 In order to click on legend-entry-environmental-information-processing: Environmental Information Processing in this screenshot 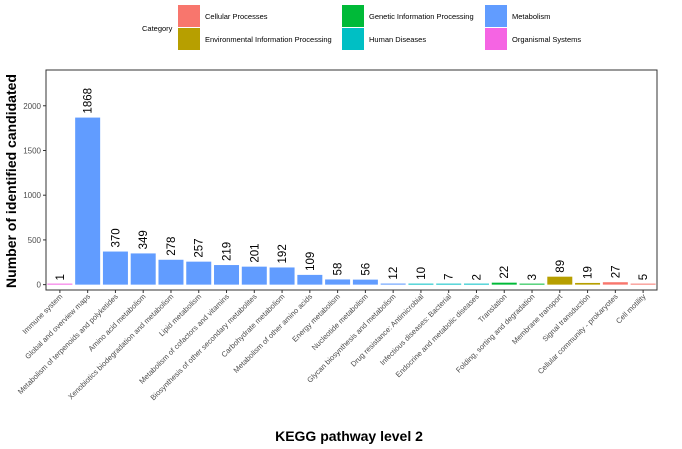, I will do `click(255, 39)`.